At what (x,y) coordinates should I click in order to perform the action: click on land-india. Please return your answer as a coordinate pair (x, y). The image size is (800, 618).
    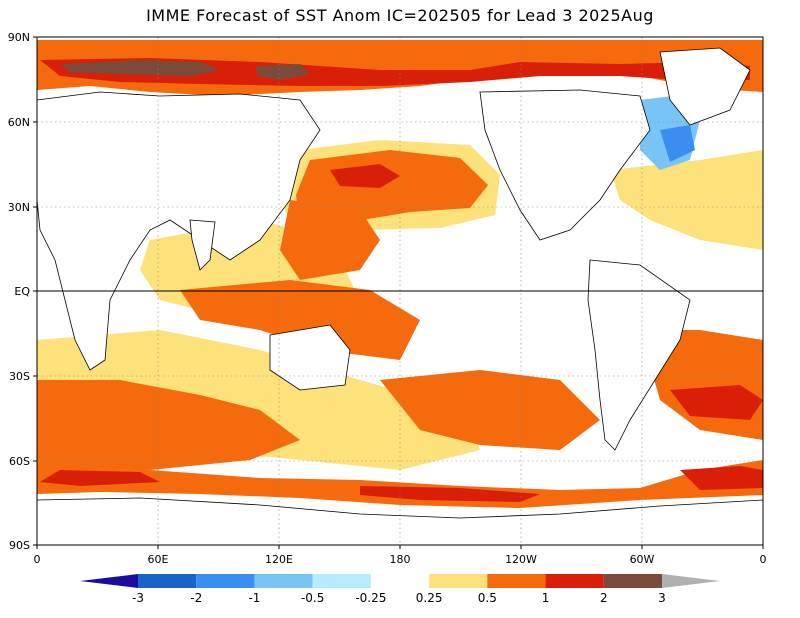
    Looking at the image, I should click on (202, 245).